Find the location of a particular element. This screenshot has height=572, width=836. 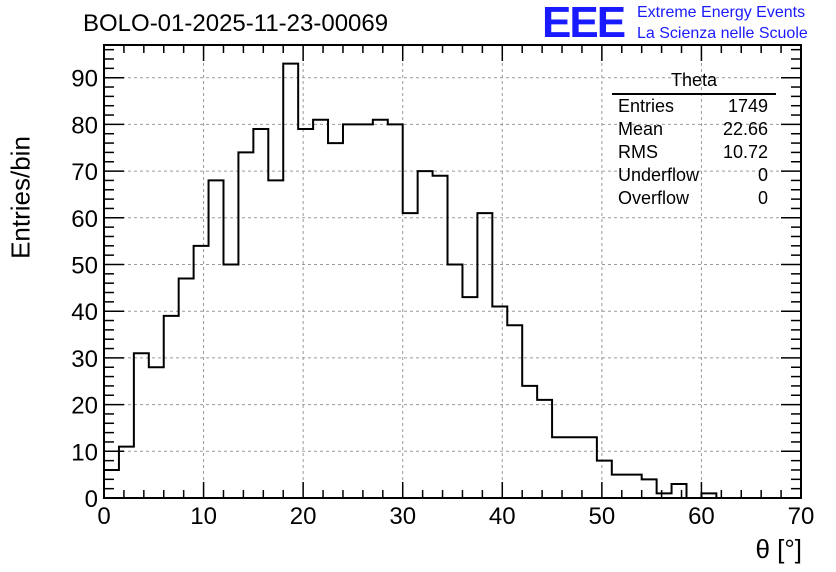

y-tick-label: 20 is located at coordinates (84, 406).